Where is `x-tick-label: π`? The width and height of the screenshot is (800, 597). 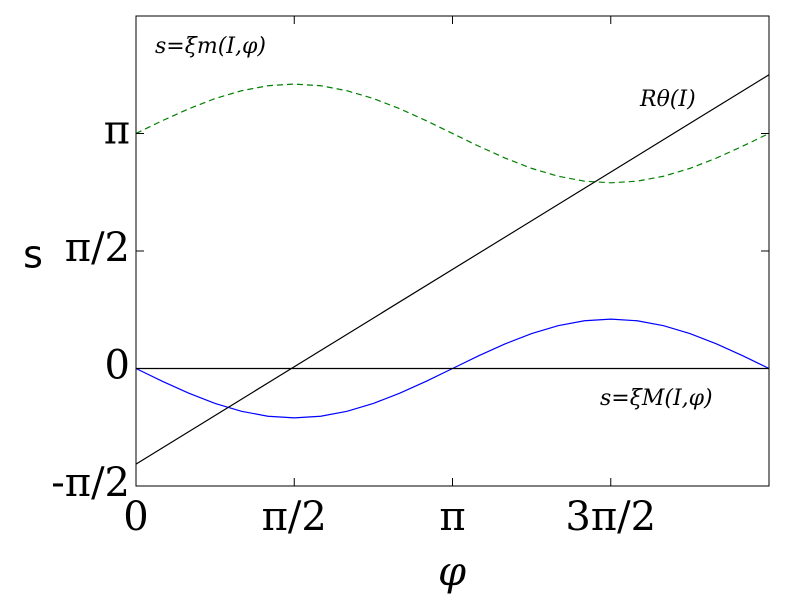
x-tick-label: π is located at coordinates (452, 517).